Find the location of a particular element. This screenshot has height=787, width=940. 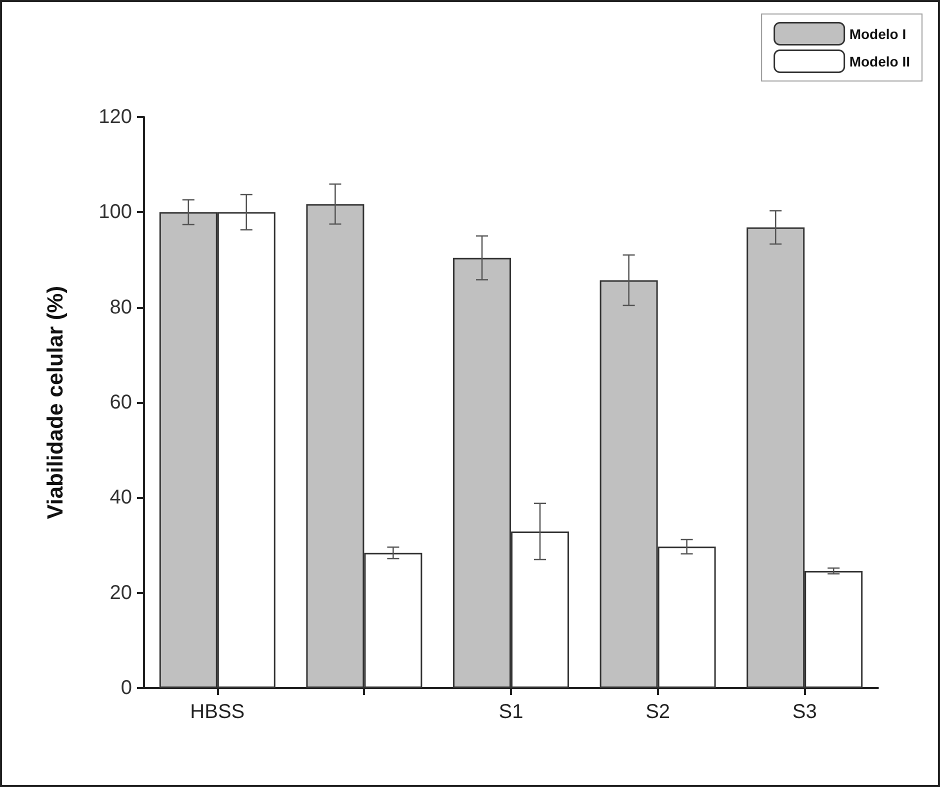

legend-label: Modelo I is located at coordinates (877, 34).